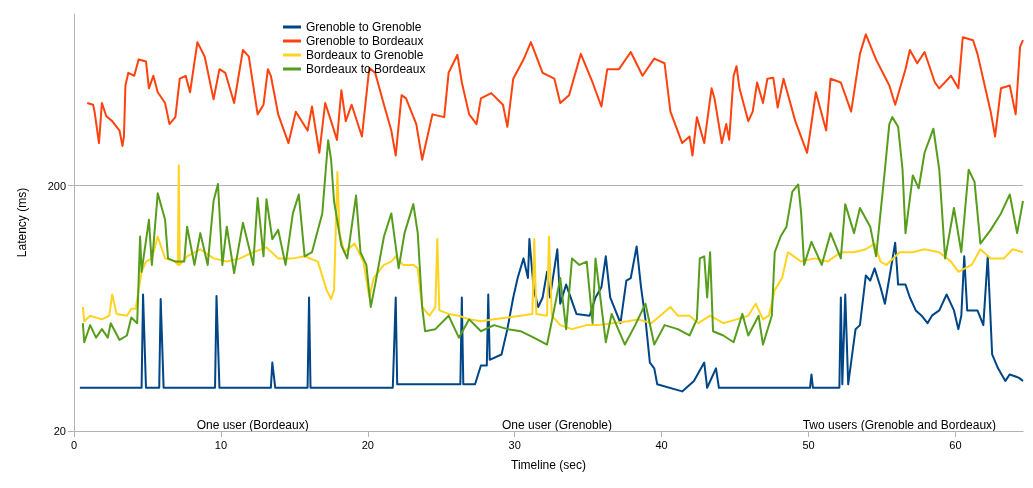 This screenshot has height=488, width=1033. I want to click on x-tick-label: 0, so click(74, 444).